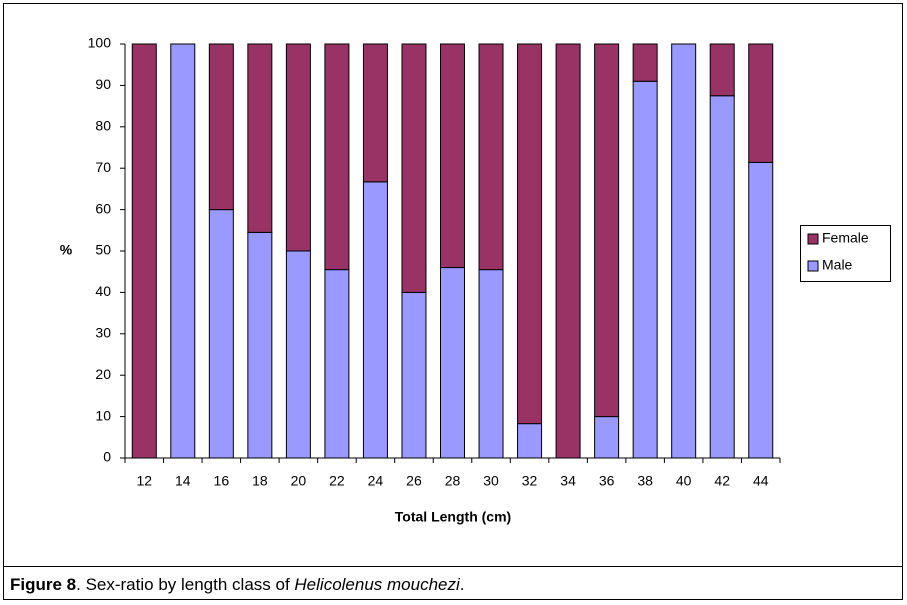  What do you see at coordinates (107, 457) in the screenshot?
I see `y-tick-label: 0` at bounding box center [107, 457].